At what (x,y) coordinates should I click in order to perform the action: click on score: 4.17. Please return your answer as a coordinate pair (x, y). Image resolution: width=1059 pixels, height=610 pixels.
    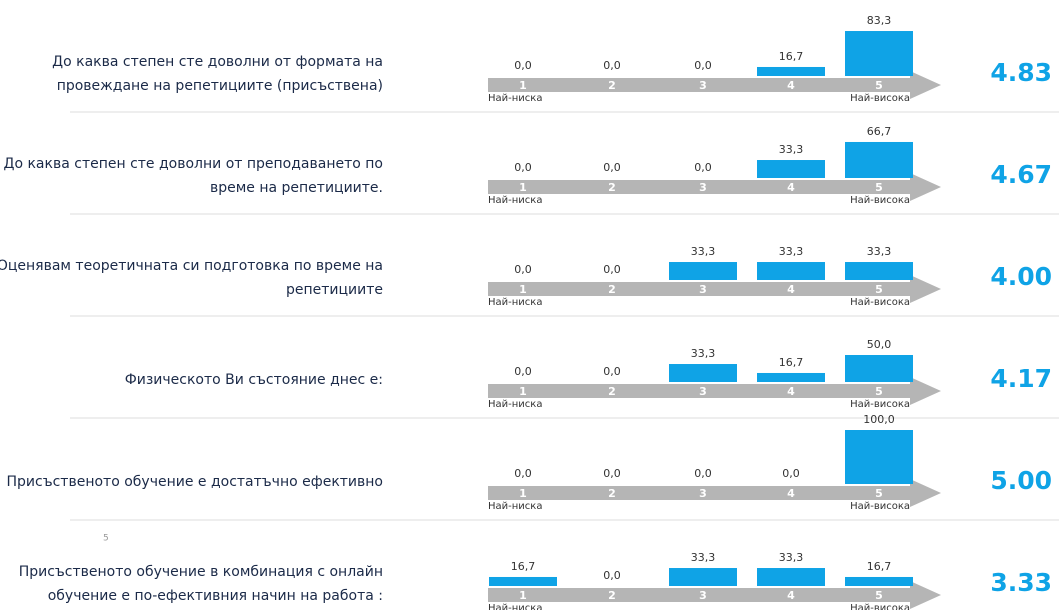
    Looking at the image, I should click on (1021, 378).